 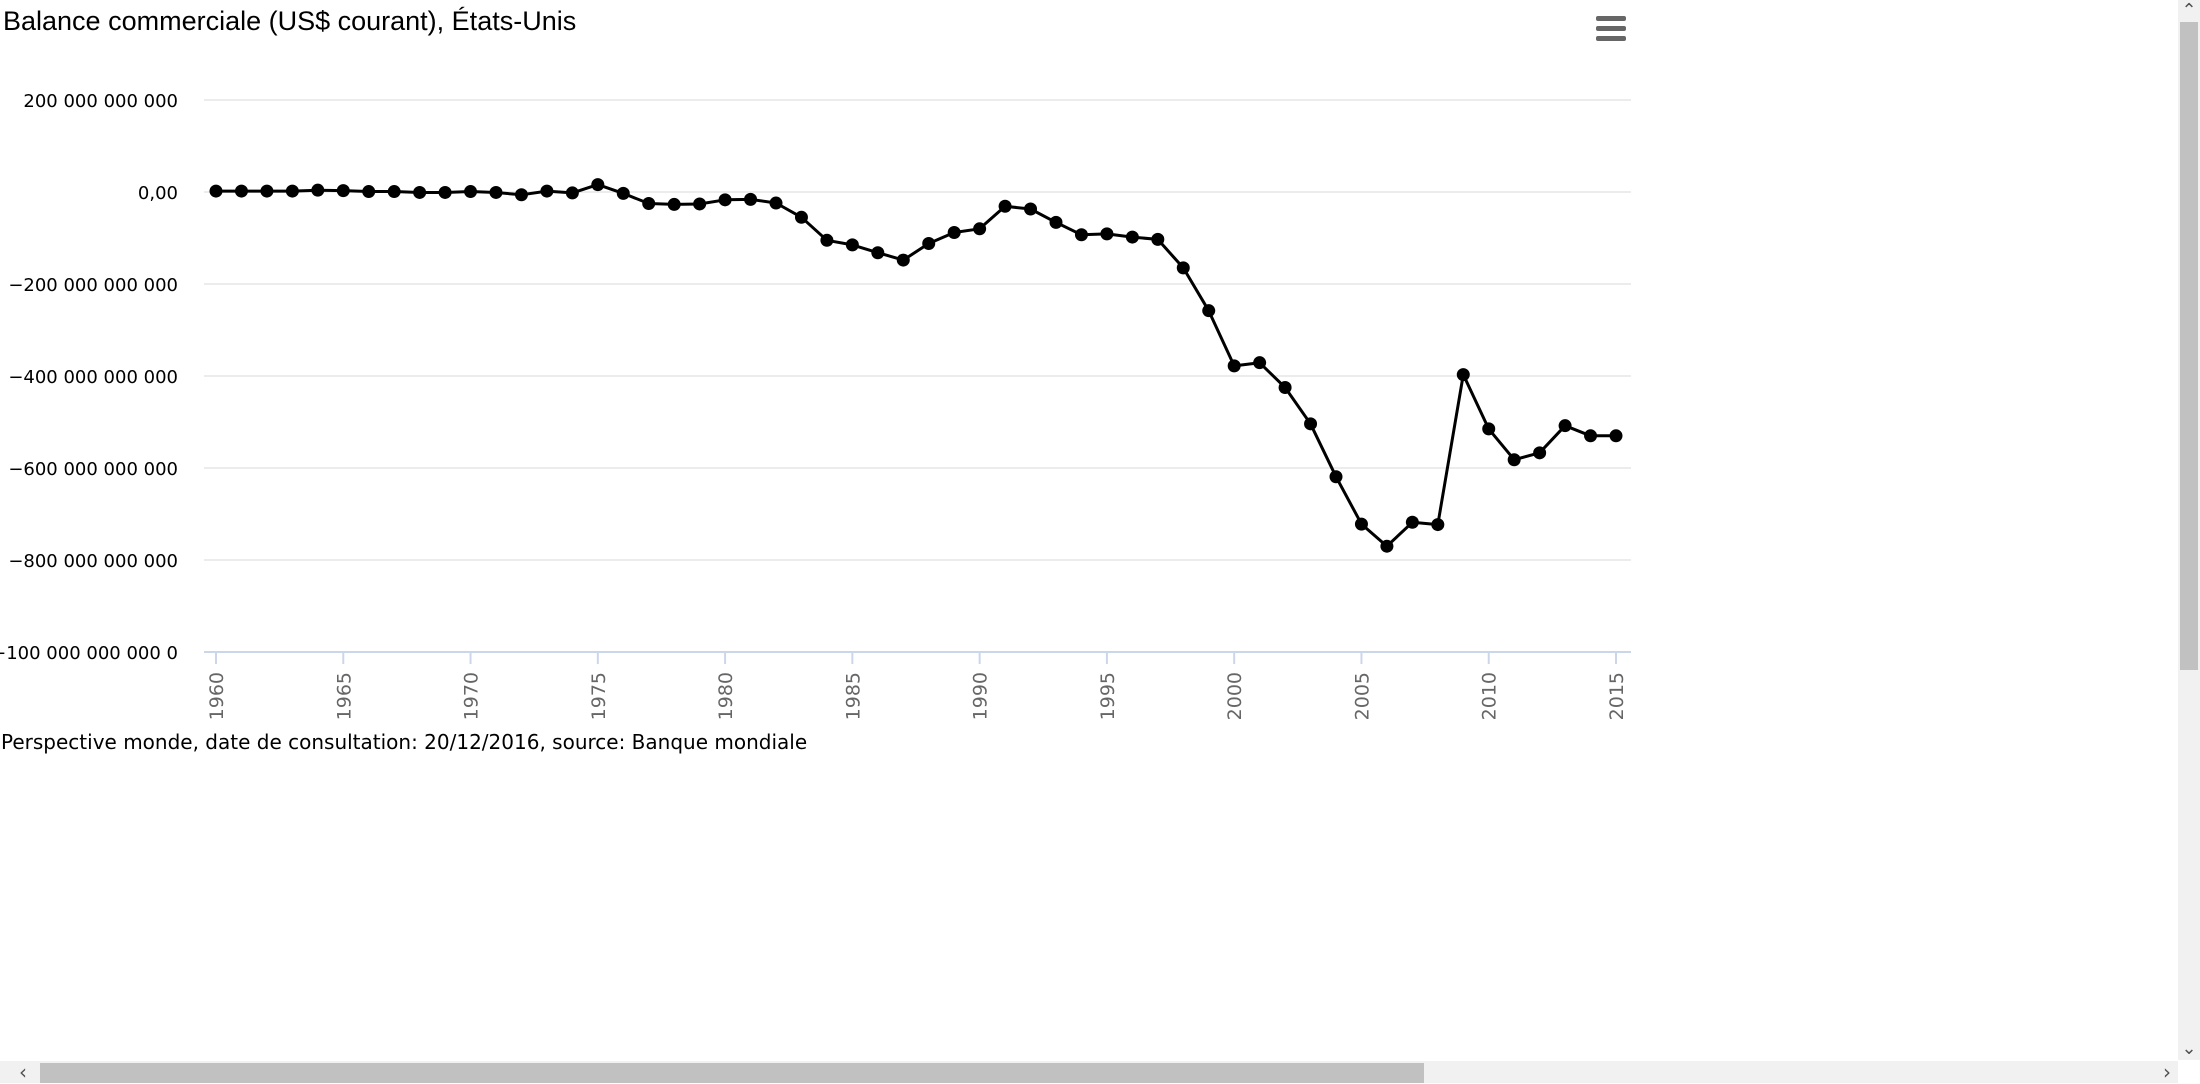 What do you see at coordinates (1611, 18) in the screenshot?
I see `hamburger-menu-icon` at bounding box center [1611, 18].